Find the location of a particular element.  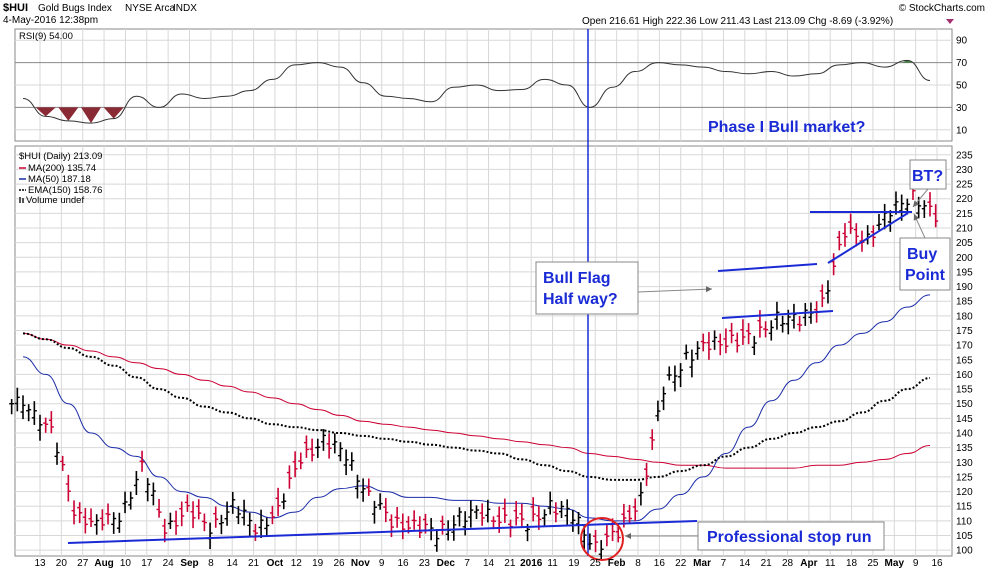

volume-bar-icon is located at coordinates (20, 200).